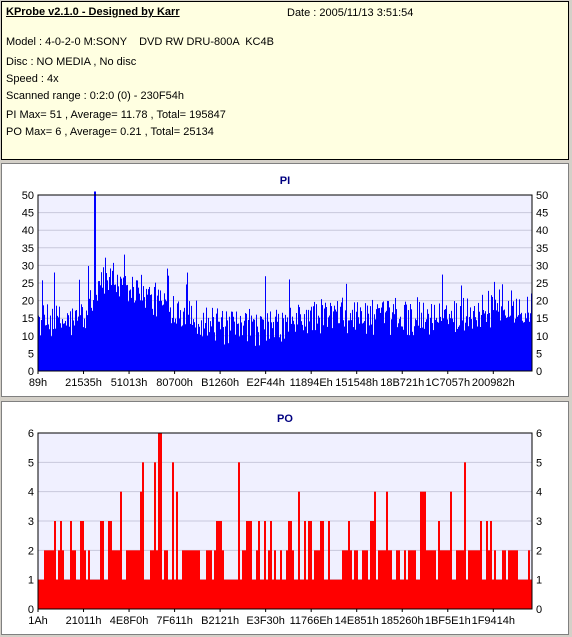 This screenshot has height=637, width=572. What do you see at coordinates (31, 372) in the screenshot?
I see `y-tick-label-left: 0` at bounding box center [31, 372].